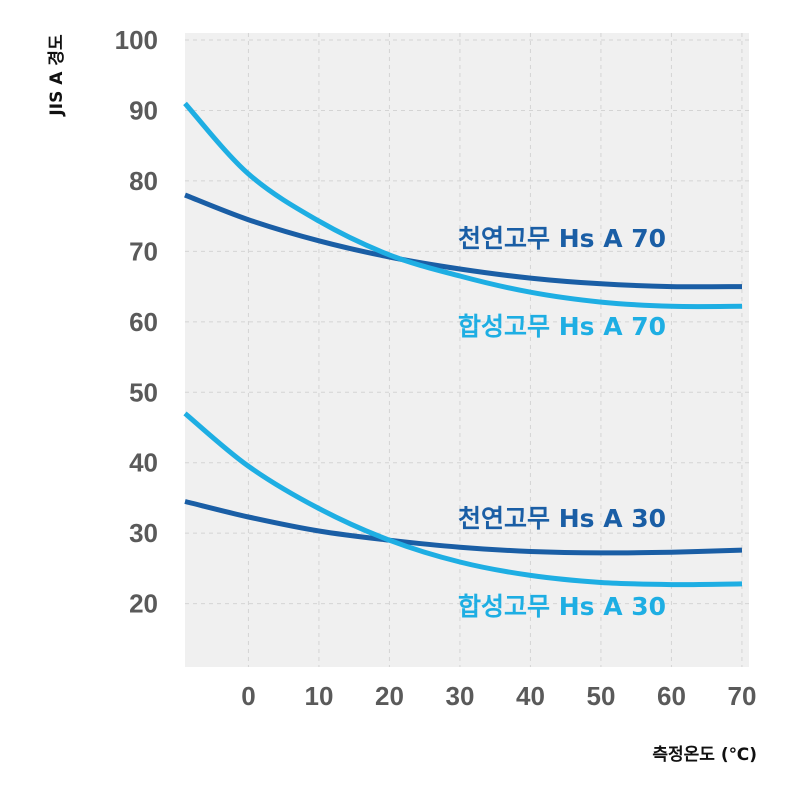 The image size is (800, 800). I want to click on synthetic-a30-label: 합성고무 Hs A 30, so click(562, 606).